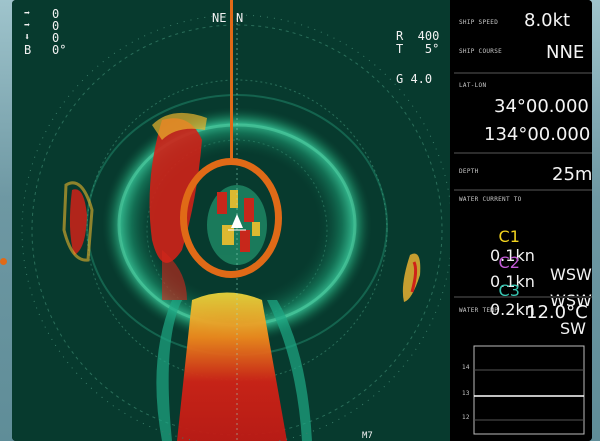  What do you see at coordinates (240, 18) in the screenshot?
I see `north-label: N` at bounding box center [240, 18].